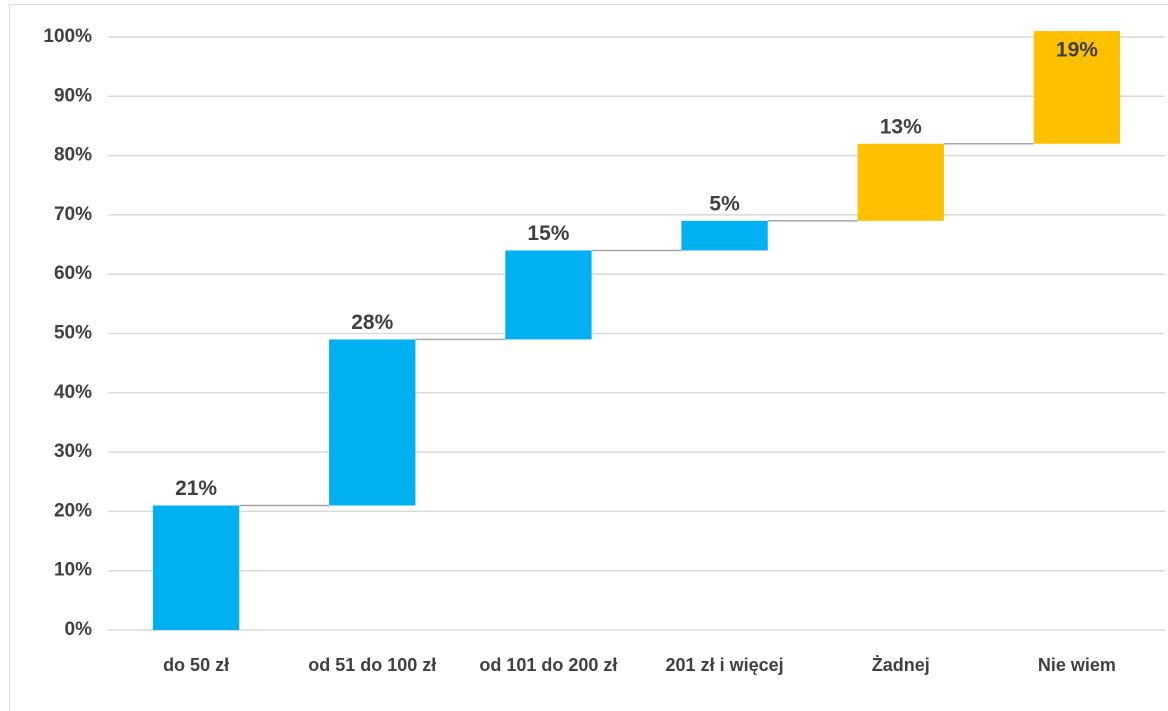  Describe the element at coordinates (372, 322) in the screenshot. I see `value-label: 28%` at that location.